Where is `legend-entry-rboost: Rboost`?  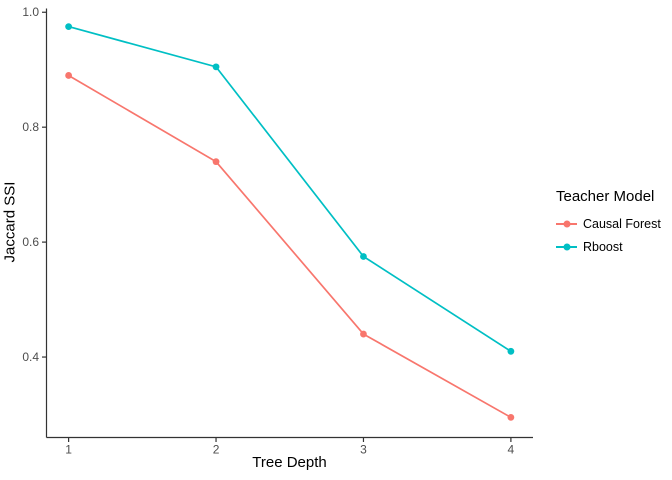
legend-entry-rboost: Rboost is located at coordinates (608, 246).